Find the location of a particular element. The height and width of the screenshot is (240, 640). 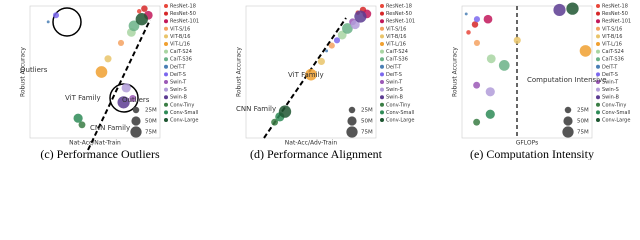

legend-label: ViT-S/16 is located at coordinates (612, 29).